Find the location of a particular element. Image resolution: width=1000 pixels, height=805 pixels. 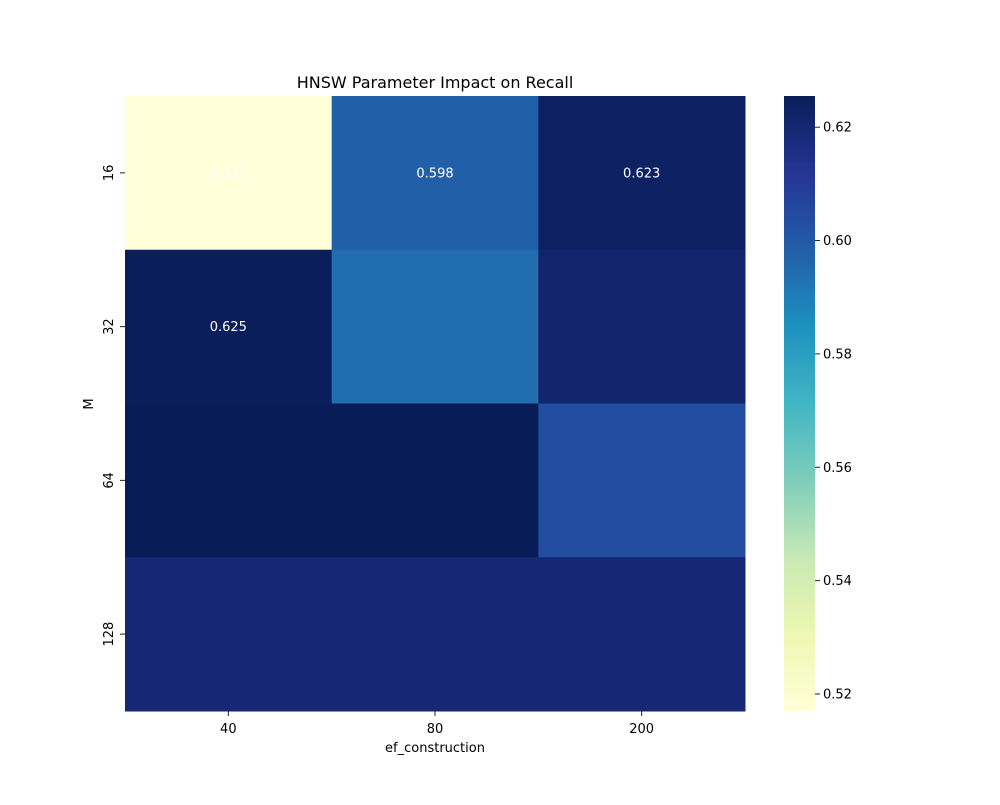

y-axis-label: M is located at coordinates (89, 403).